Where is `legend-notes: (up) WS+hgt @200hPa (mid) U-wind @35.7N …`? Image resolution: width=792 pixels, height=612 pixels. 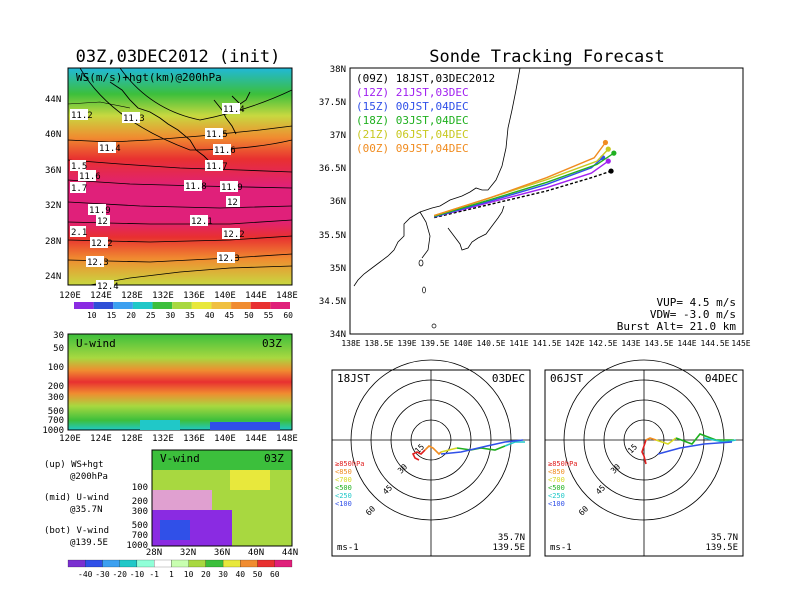
legend-notes: (up) WS+hgt @200hPa (mid) U-wind @35.7N … is located at coordinates (76, 504).